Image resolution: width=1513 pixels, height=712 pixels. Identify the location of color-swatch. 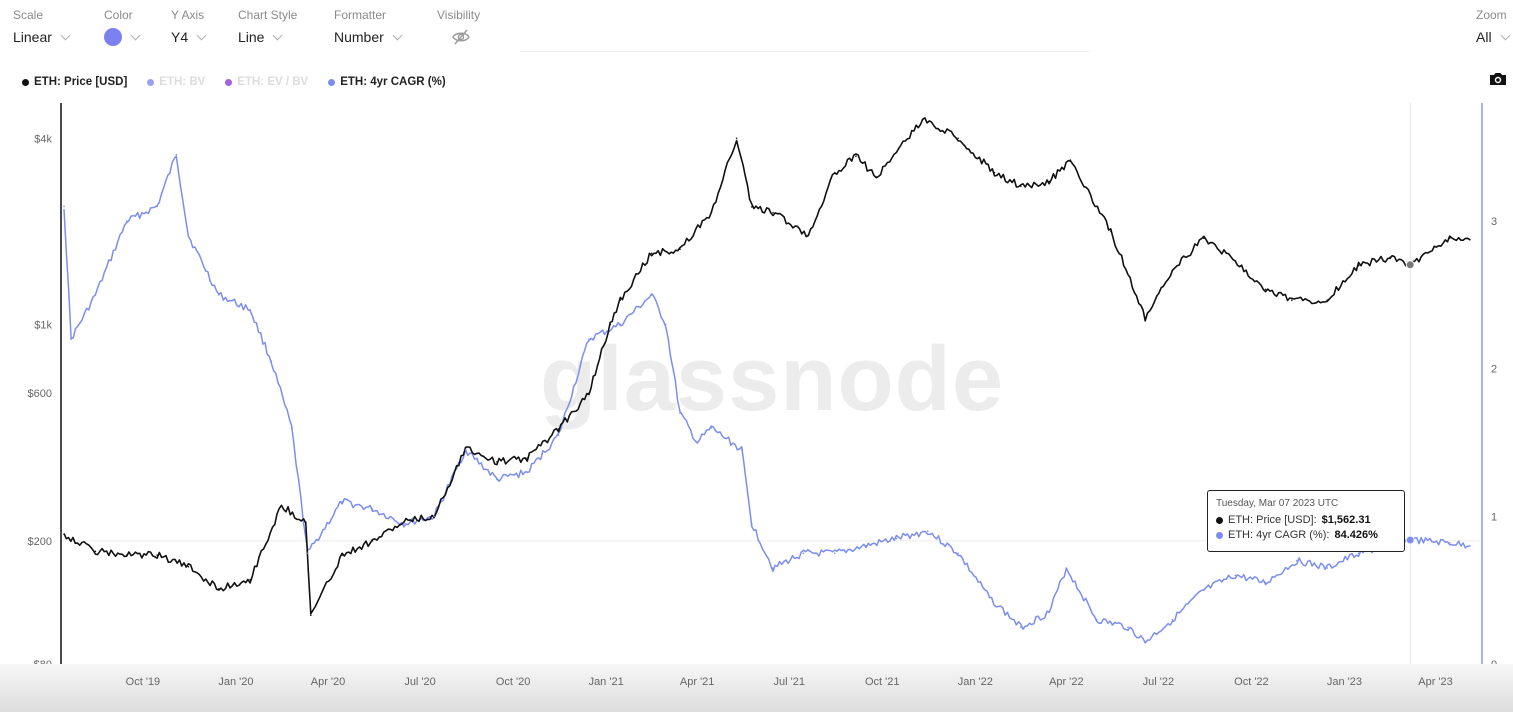
(113, 37).